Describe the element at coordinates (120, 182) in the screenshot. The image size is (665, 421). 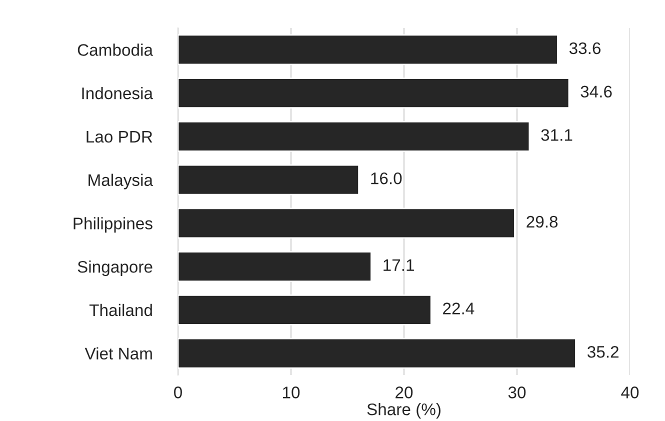
I see `y-tick-label: Malaysia` at that location.